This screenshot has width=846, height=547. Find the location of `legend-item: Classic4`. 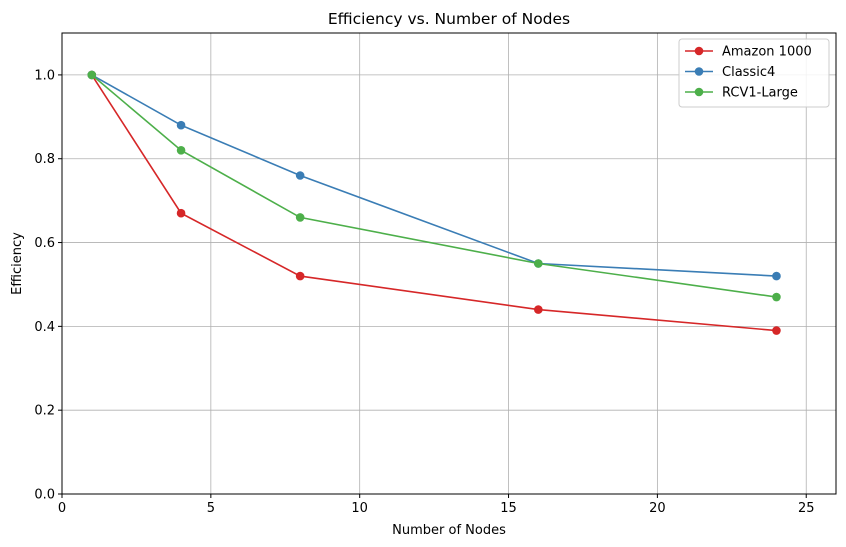

legend-item: Classic4 is located at coordinates (730, 72).